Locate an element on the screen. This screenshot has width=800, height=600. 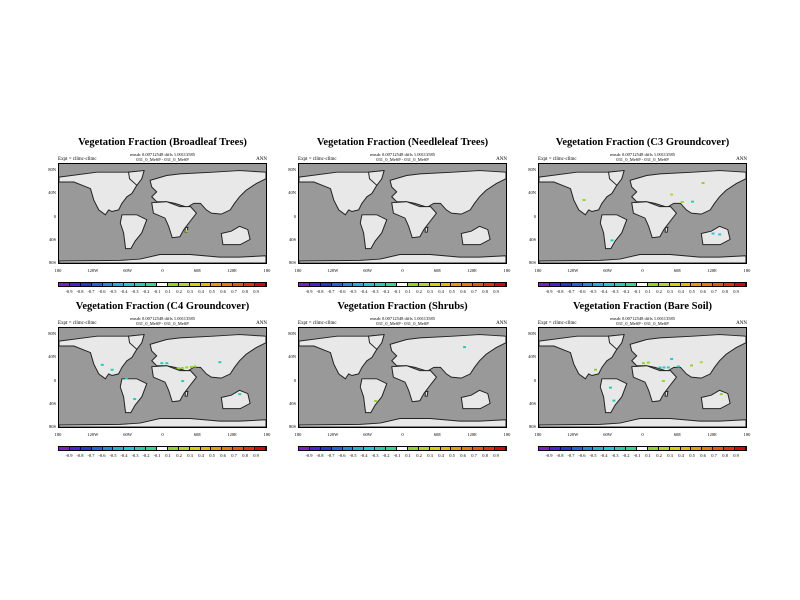
colorbar-label: 0.6 is located at coordinates (463, 291).